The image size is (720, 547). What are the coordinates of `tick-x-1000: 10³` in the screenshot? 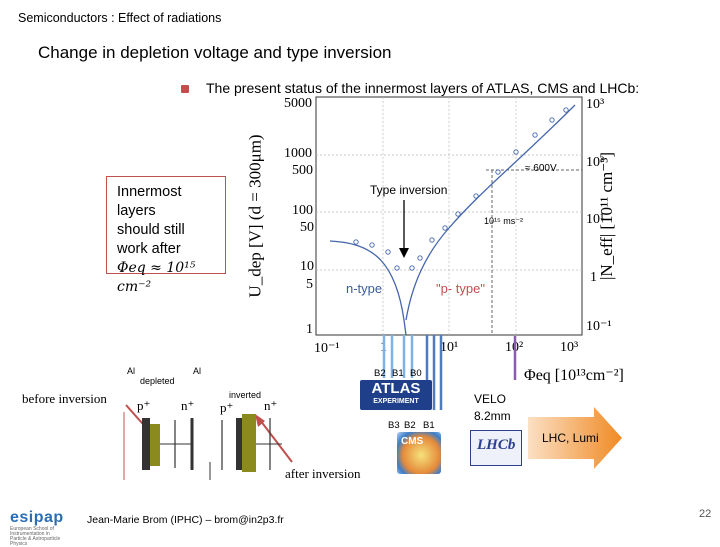 It's located at (569, 347).